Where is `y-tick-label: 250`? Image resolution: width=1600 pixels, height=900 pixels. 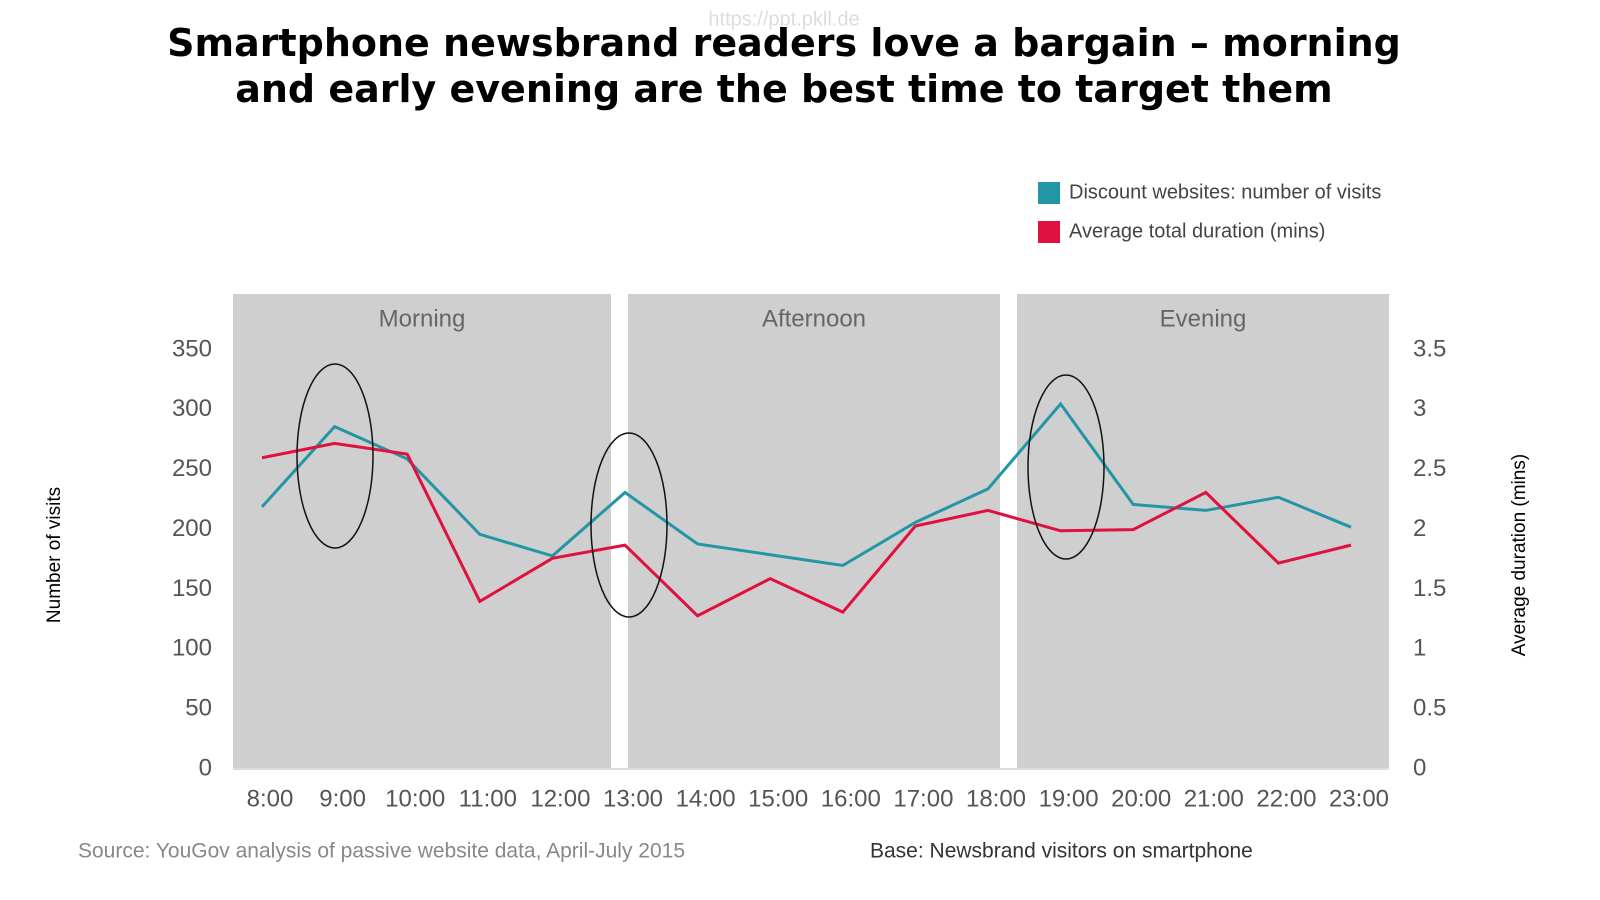
y-tick-label: 250 is located at coordinates (192, 468).